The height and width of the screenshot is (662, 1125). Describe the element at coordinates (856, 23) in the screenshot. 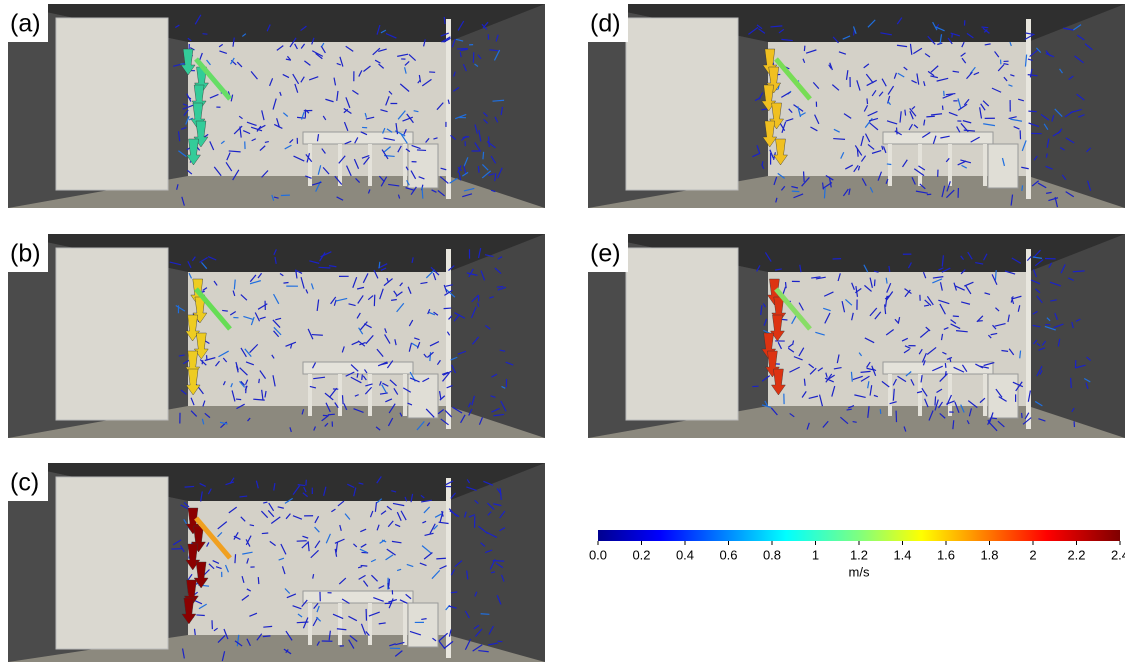

I see `ceiling` at that location.